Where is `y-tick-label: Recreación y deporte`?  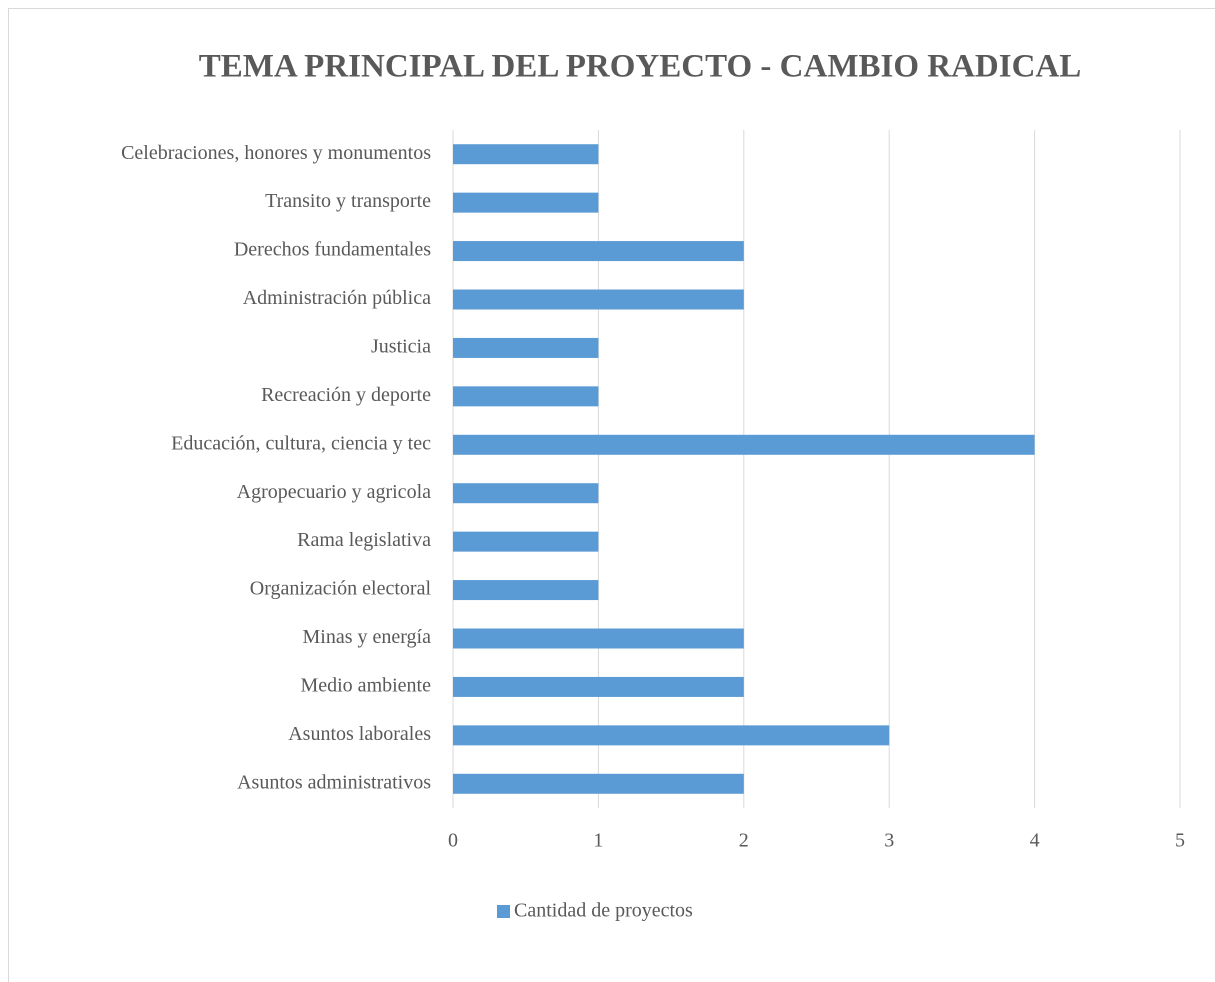 y-tick-label: Recreación y deporte is located at coordinates (346, 395).